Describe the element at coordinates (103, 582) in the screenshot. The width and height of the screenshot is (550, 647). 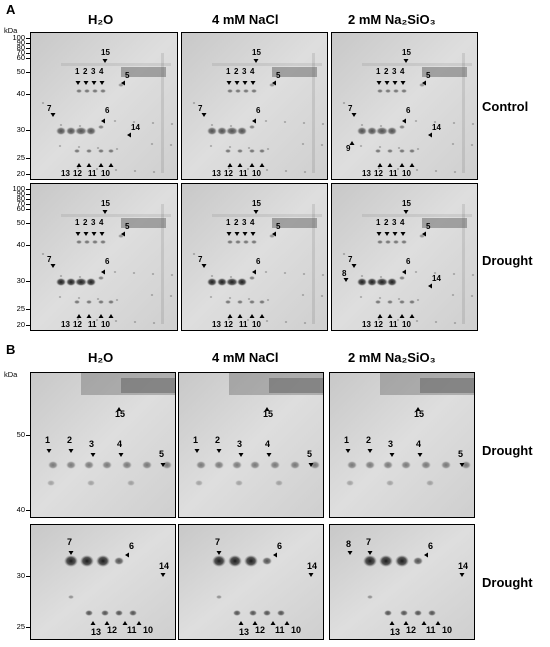
I see `gel-image: 7 61413 12 11 10` at that location.